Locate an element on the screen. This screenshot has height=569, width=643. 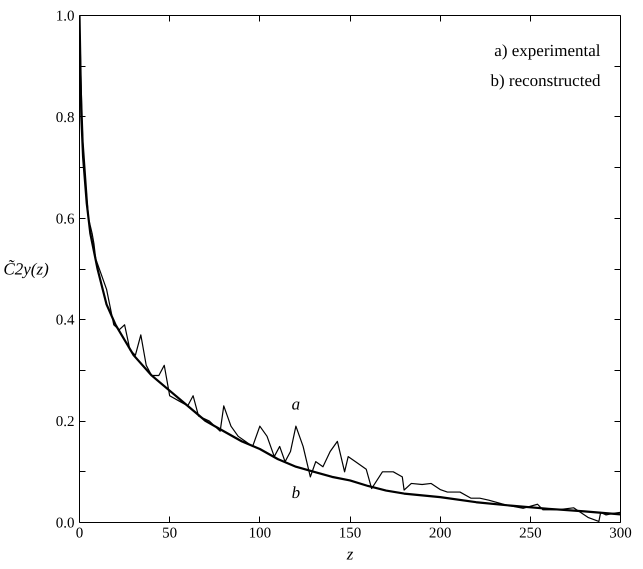
x-tick-label: 150 is located at coordinates (350, 534).